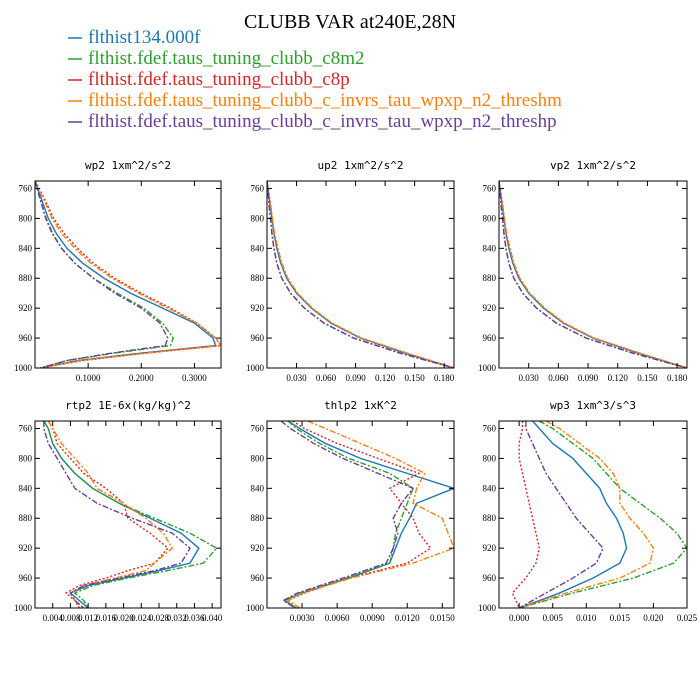 The width and height of the screenshot is (700, 700). What do you see at coordinates (360, 405) in the screenshot?
I see `panel-title: thlp2 1xK^2` at bounding box center [360, 405].